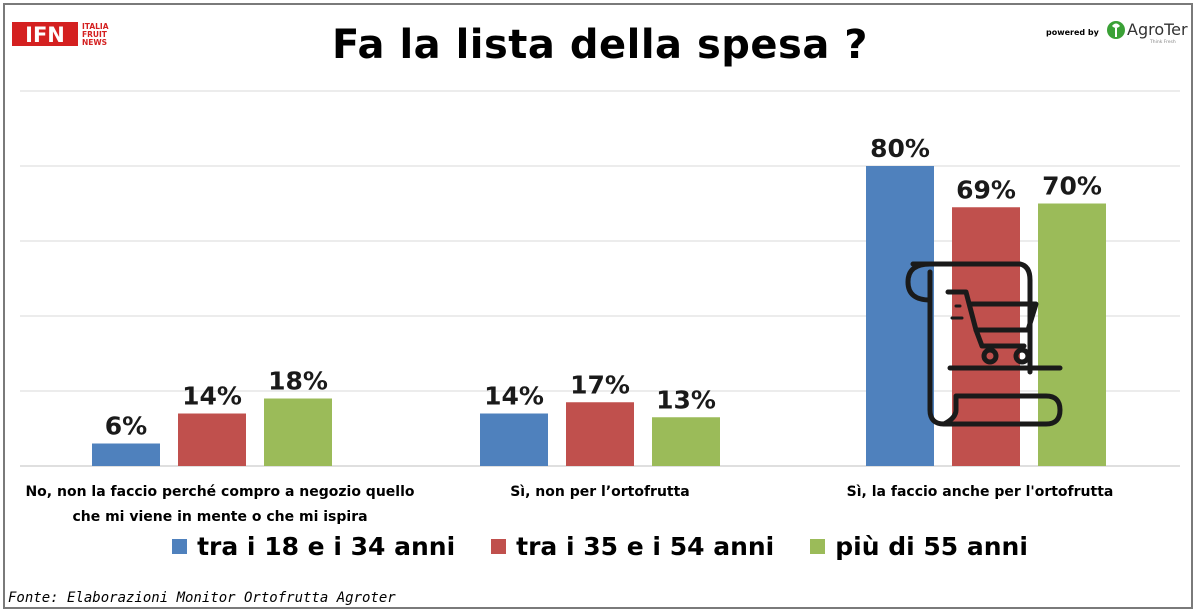 This screenshot has height=616, width=1200. I want to click on ifn-logo-line-2: FRUIT, so click(95, 34).